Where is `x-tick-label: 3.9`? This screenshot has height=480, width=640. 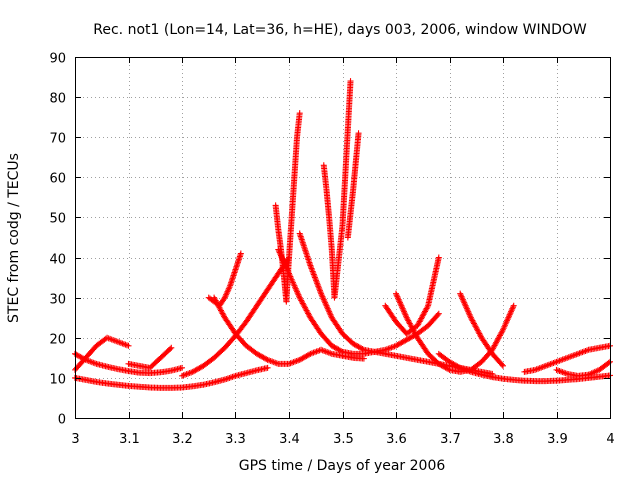 x-tick-label: 3.9 is located at coordinates (557, 439).